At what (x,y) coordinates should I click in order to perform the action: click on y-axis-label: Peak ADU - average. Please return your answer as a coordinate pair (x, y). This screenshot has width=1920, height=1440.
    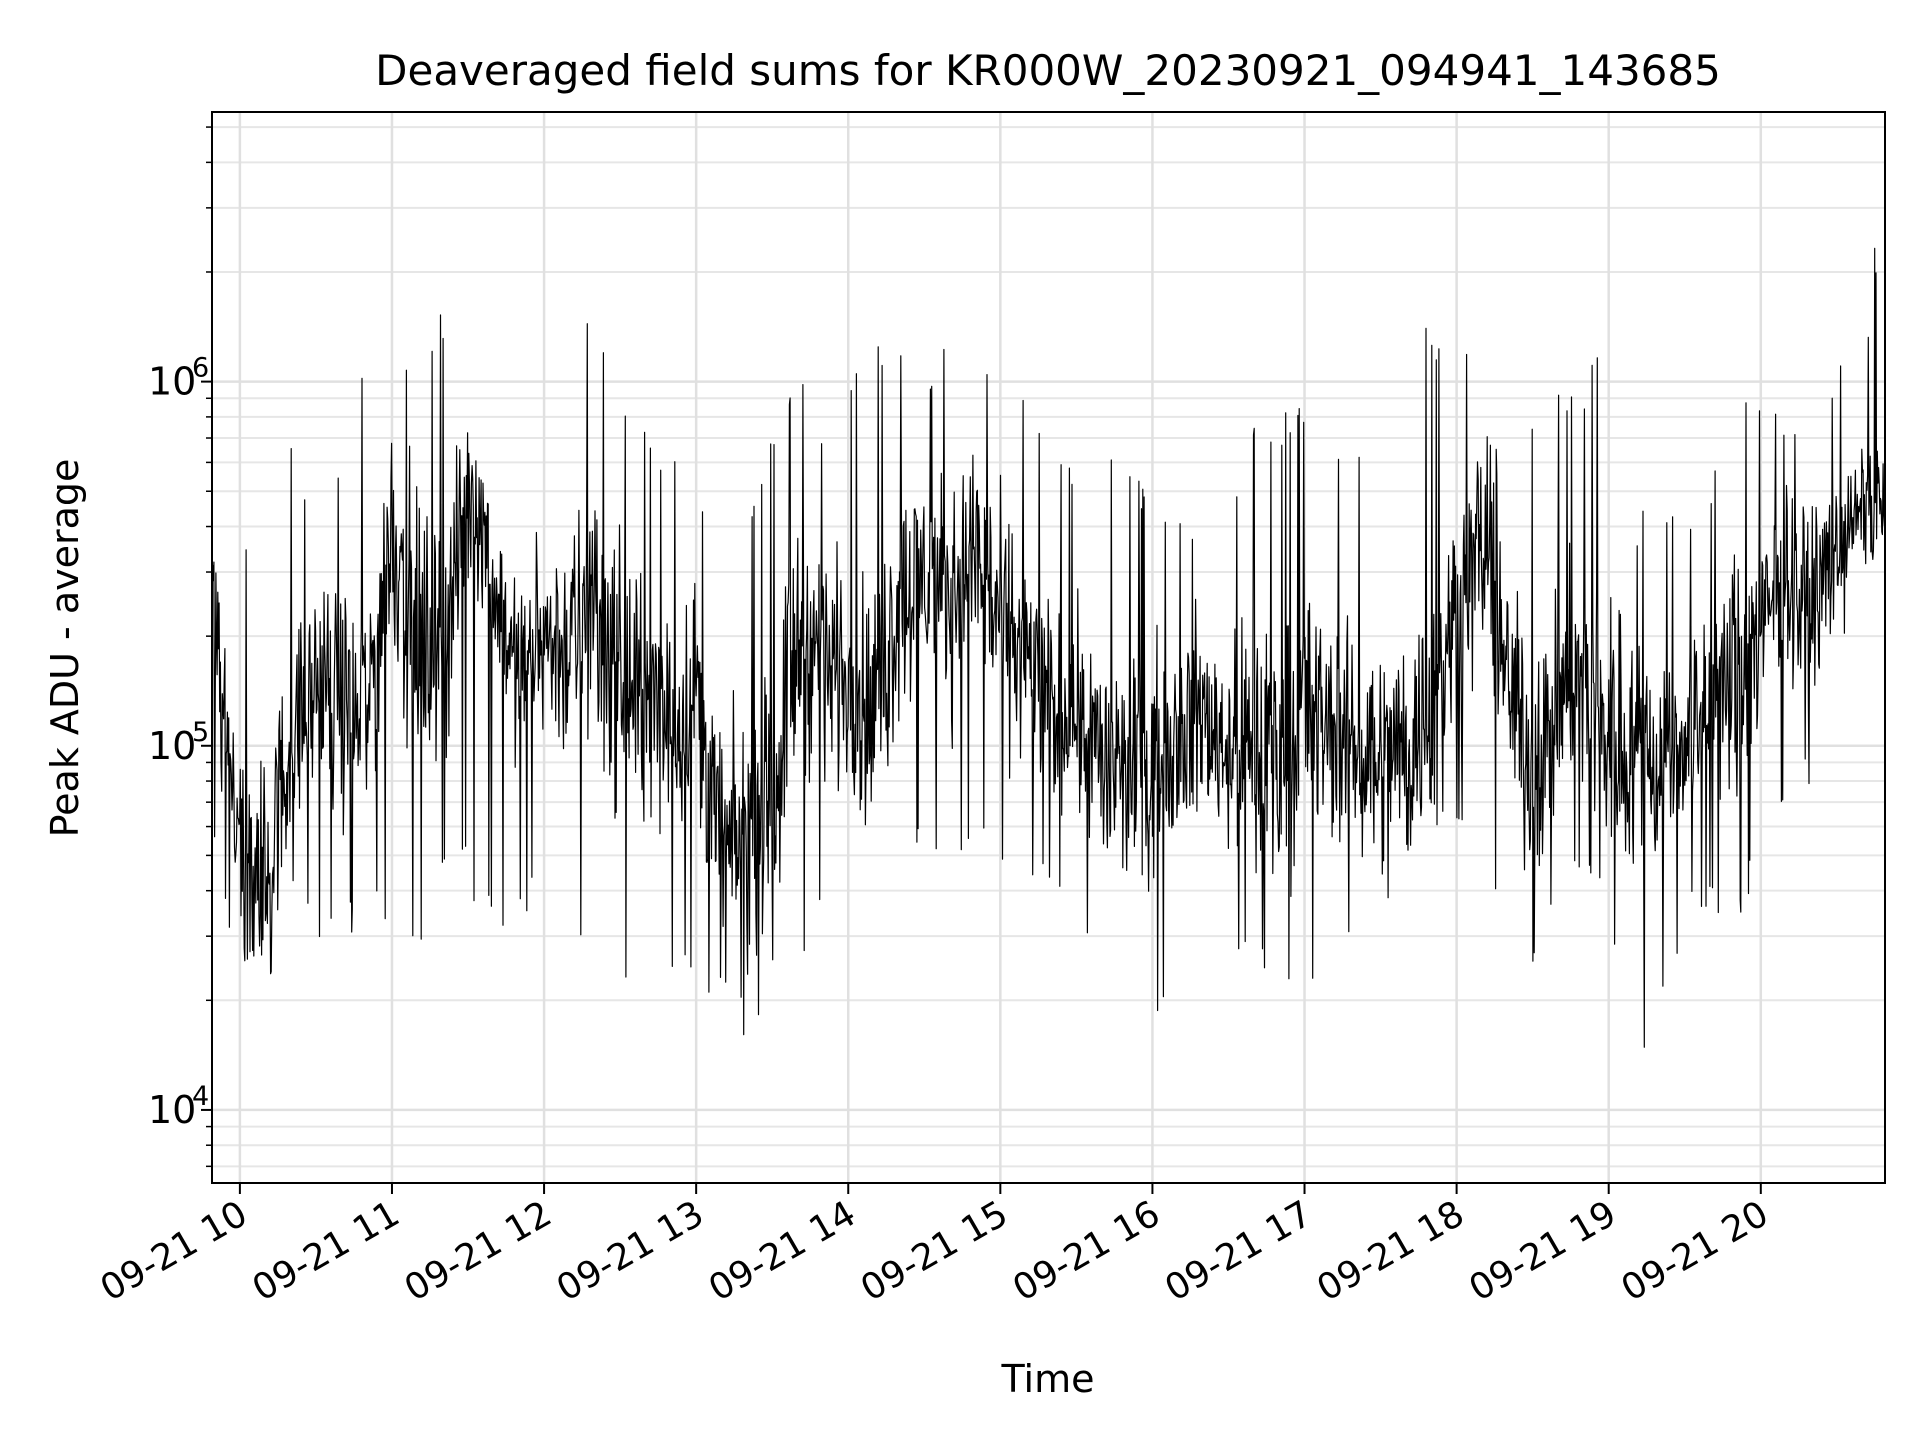
    Looking at the image, I should click on (65, 648).